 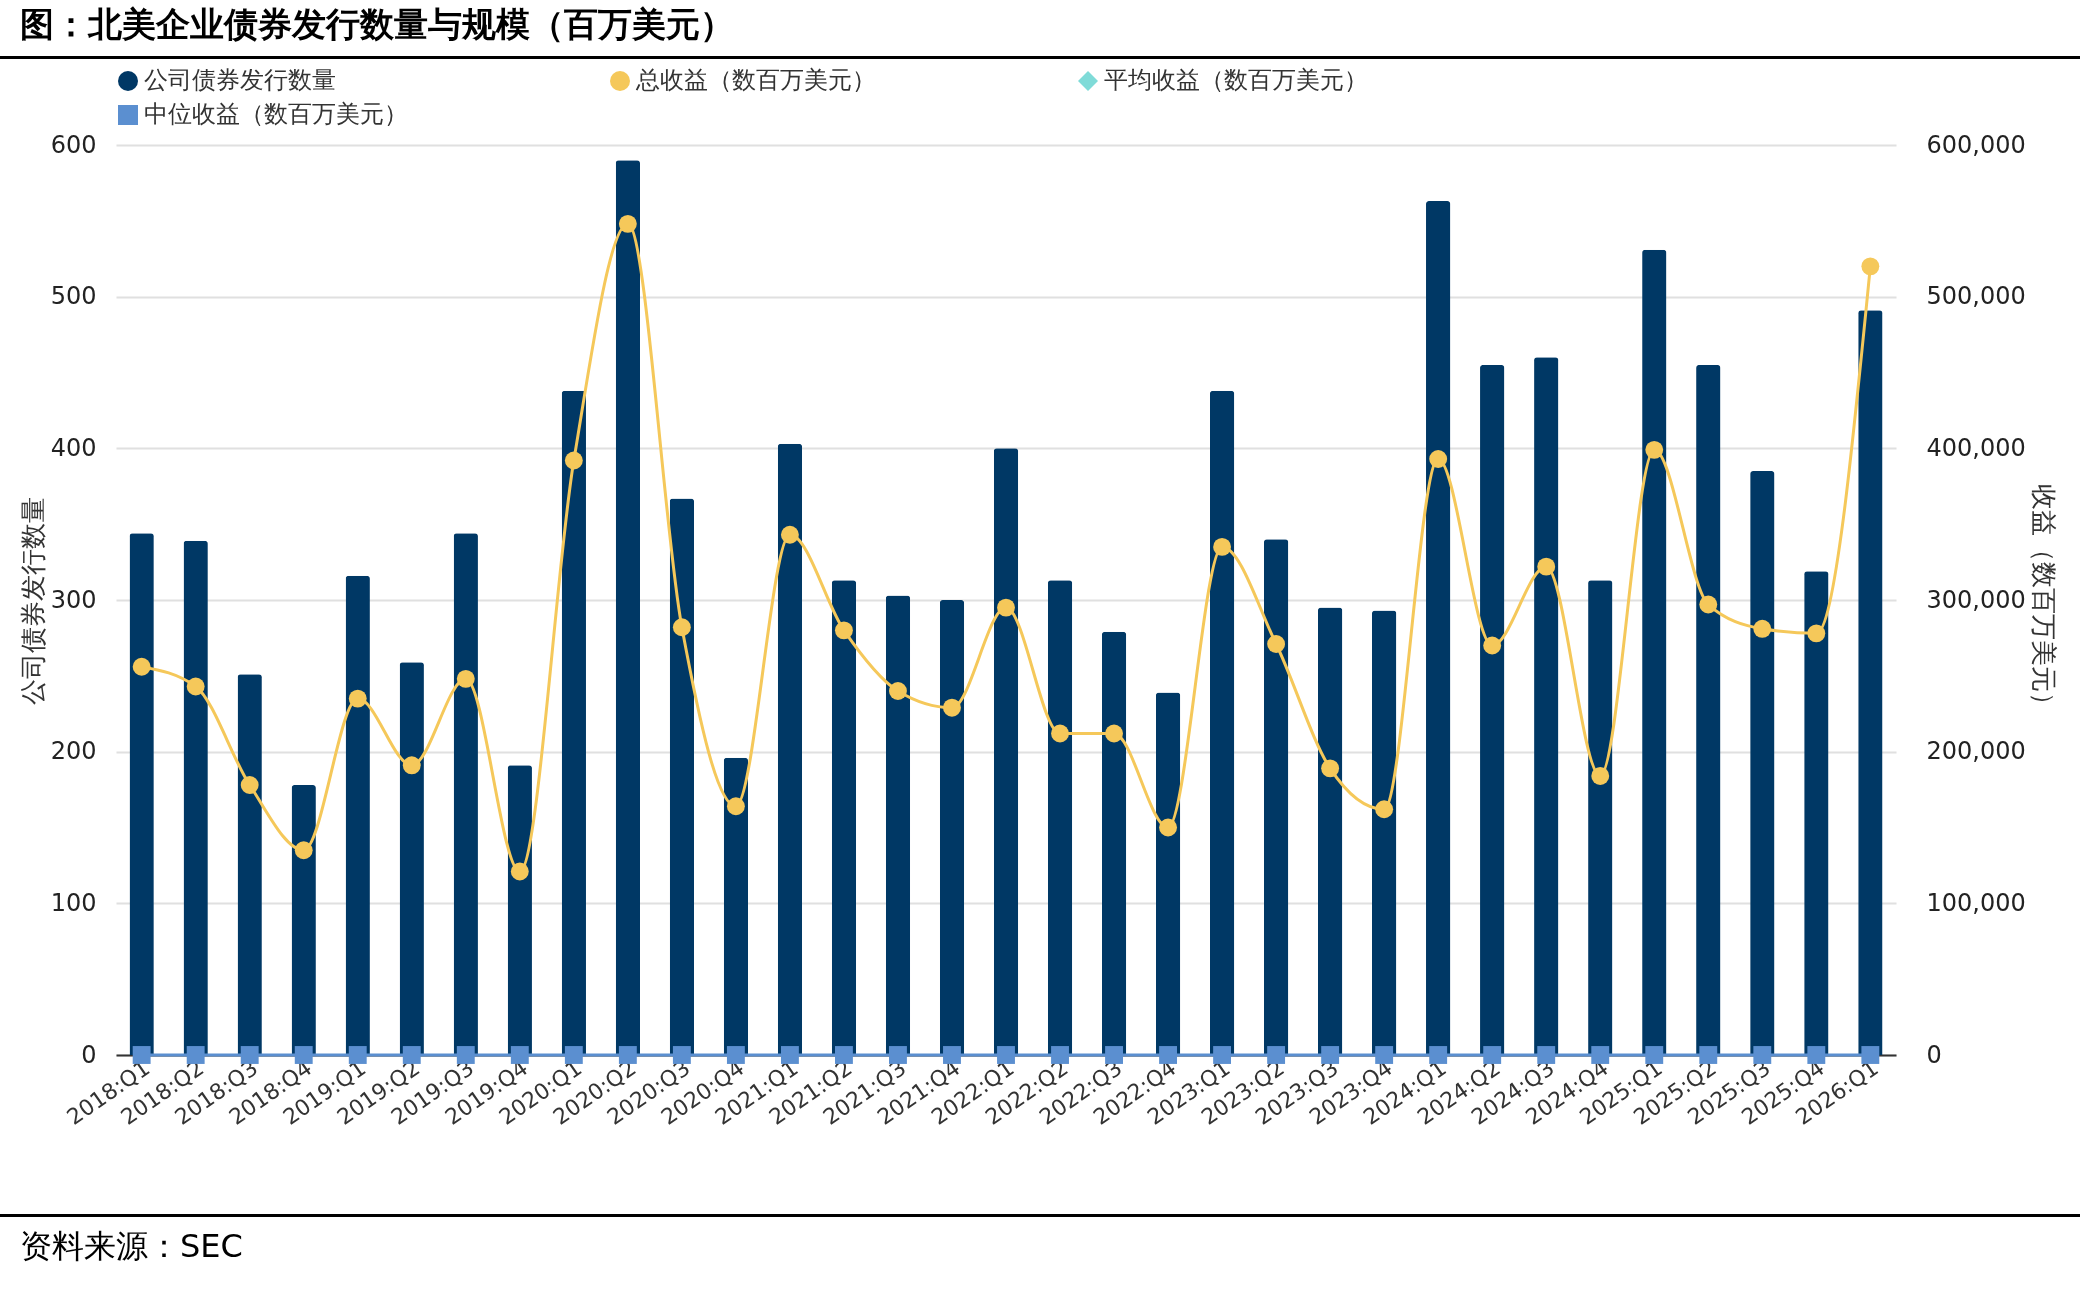 What do you see at coordinates (1976, 447) in the screenshot?
I see `y2-tick-label: 400,000` at bounding box center [1976, 447].